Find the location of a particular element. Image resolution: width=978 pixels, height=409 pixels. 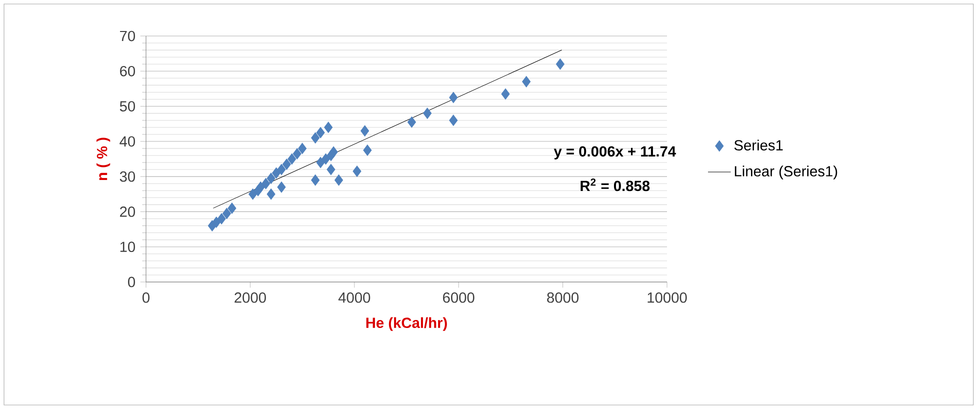

x-axis-title: He (kCal/hr) is located at coordinates (406, 324).